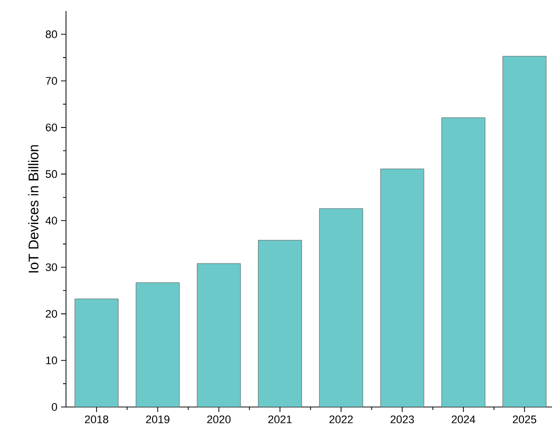  What do you see at coordinates (52, 220) in the screenshot?
I see `y-tick-label: 40` at bounding box center [52, 220].